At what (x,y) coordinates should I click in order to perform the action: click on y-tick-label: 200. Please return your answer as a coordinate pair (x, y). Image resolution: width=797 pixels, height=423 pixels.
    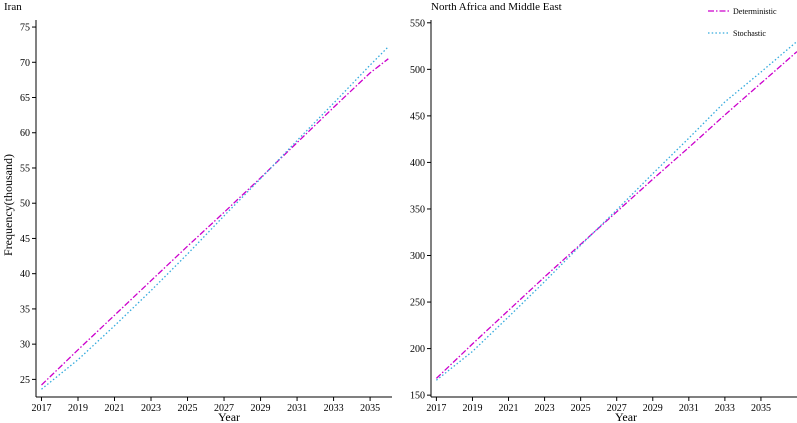
    Looking at the image, I should click on (417, 349).